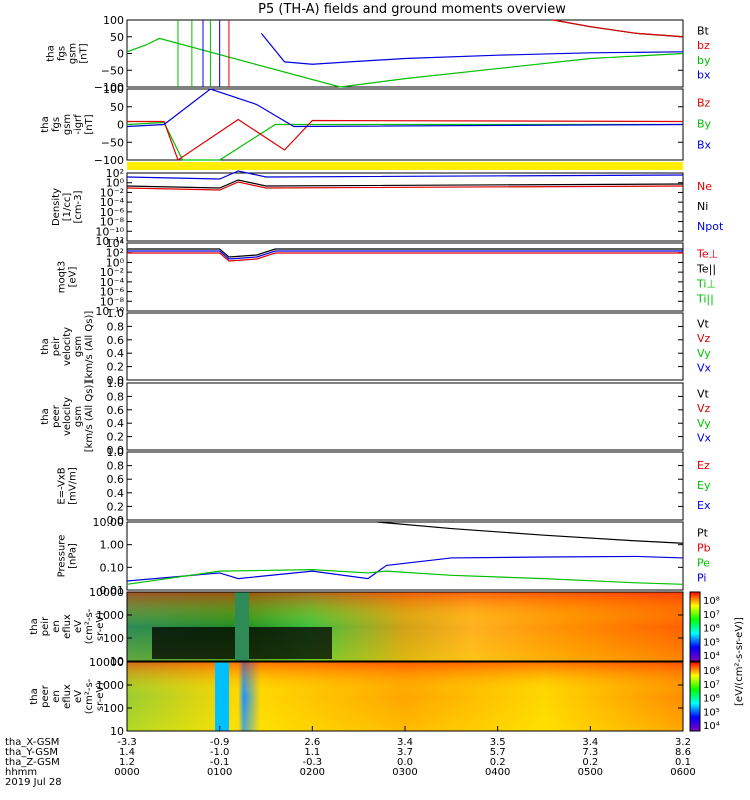 The image size is (750, 800). I want to click on legend-Vx: Vx, so click(704, 368).